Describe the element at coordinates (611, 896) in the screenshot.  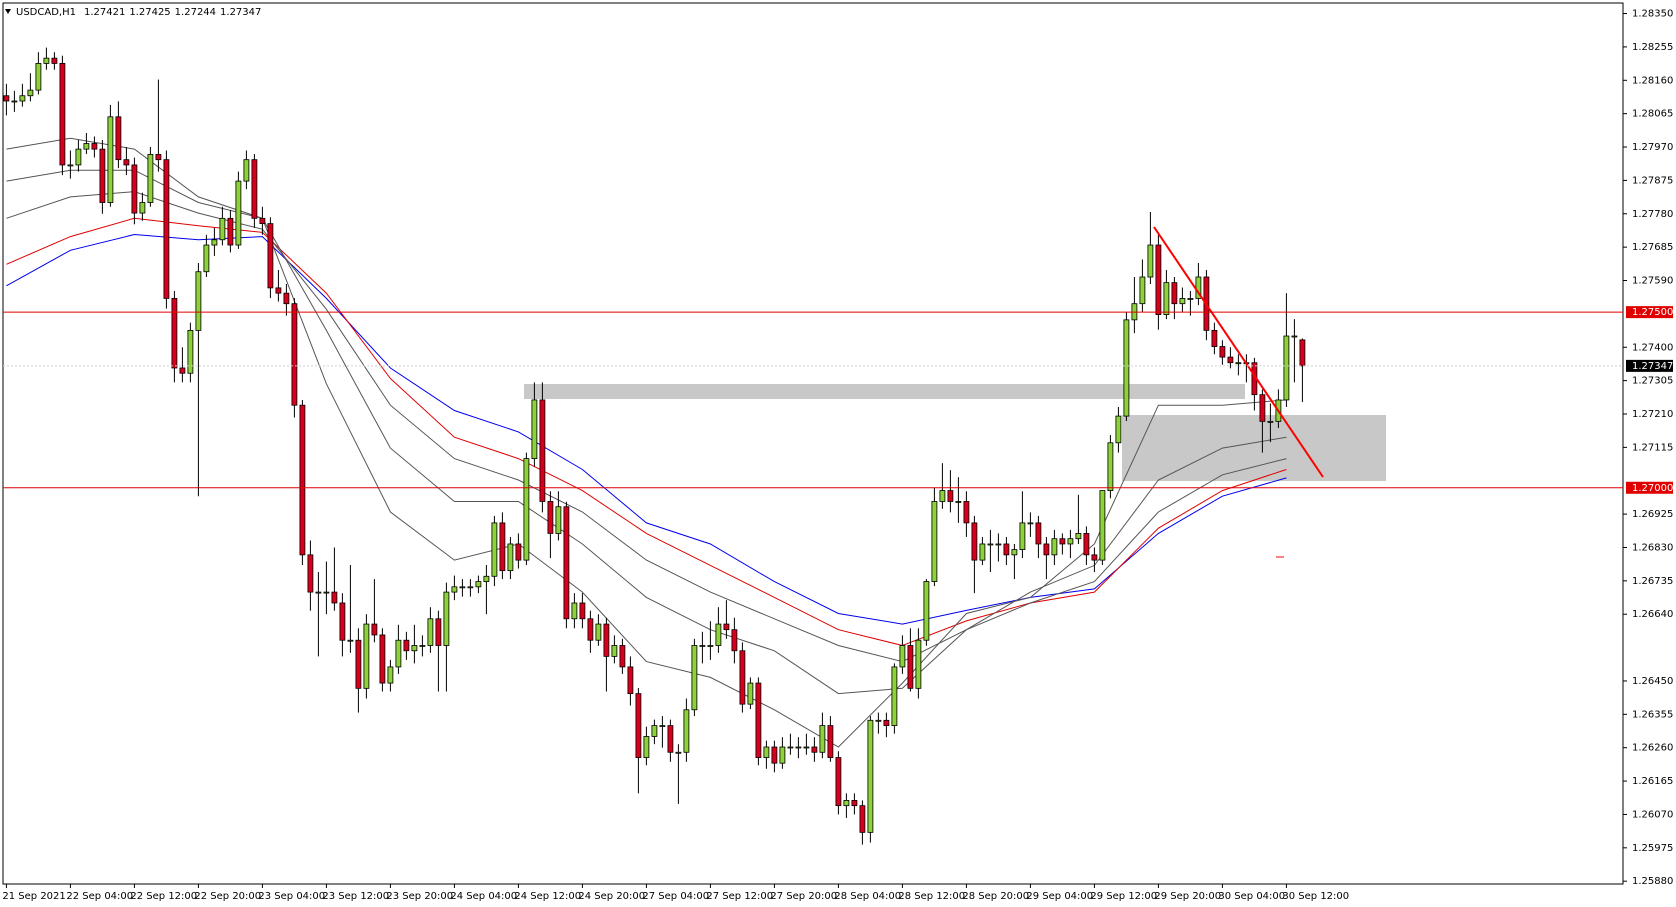
I see `x-tick-label: 24 Sep 20:00` at that location.